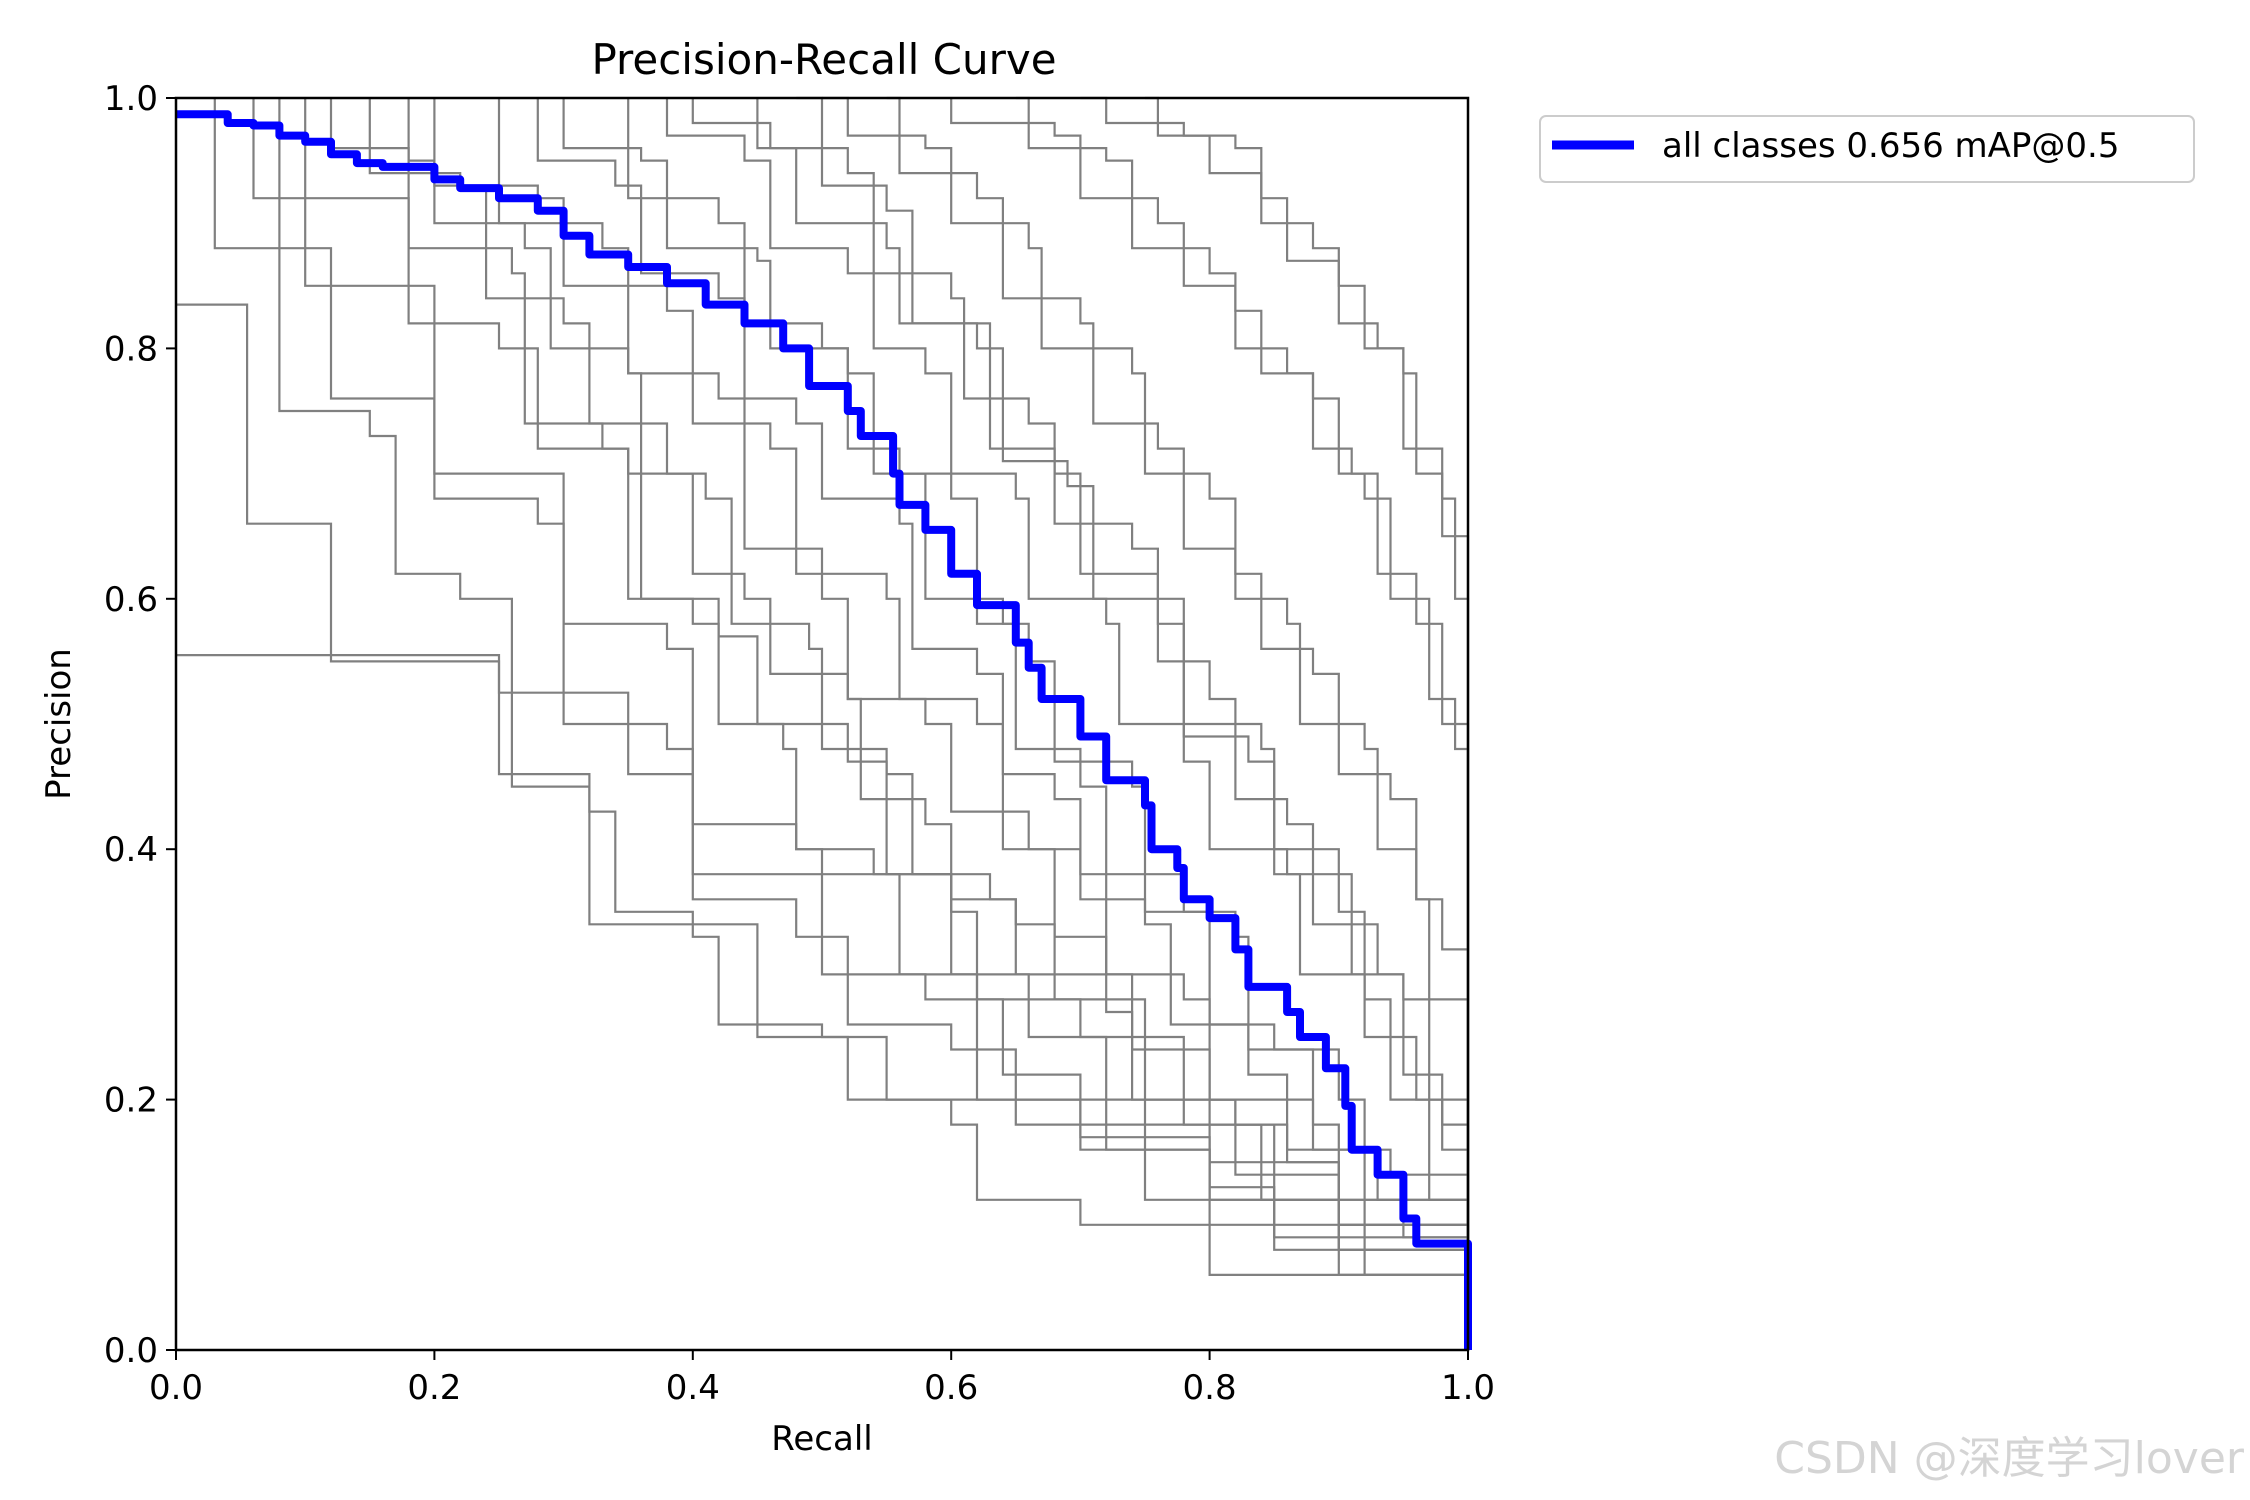 This screenshot has height=1500, width=2250. I want to click on y-tick-label: 0.6, so click(131, 600).